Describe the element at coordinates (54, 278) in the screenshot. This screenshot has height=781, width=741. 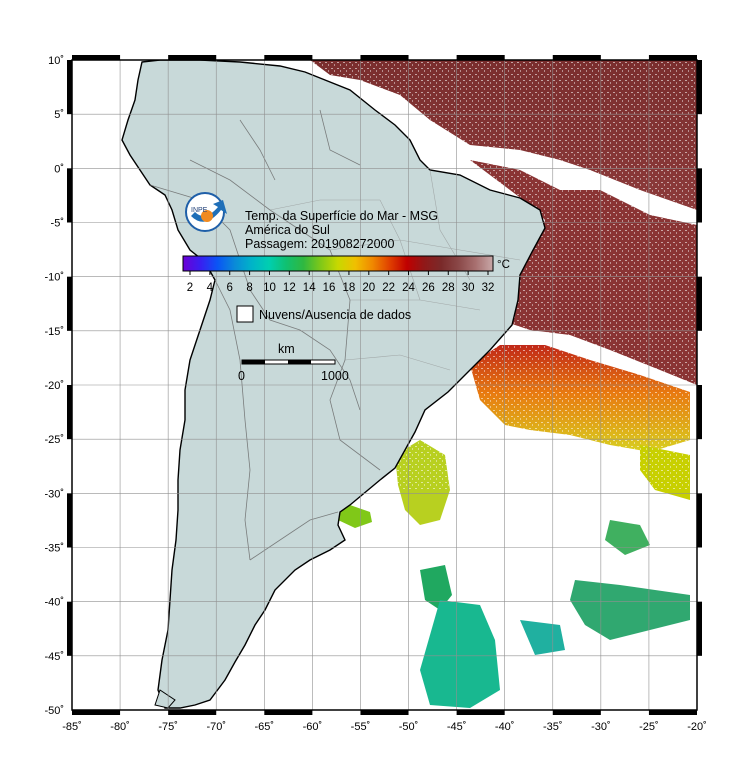
I see `lat-tick-label: -10˚` at that location.